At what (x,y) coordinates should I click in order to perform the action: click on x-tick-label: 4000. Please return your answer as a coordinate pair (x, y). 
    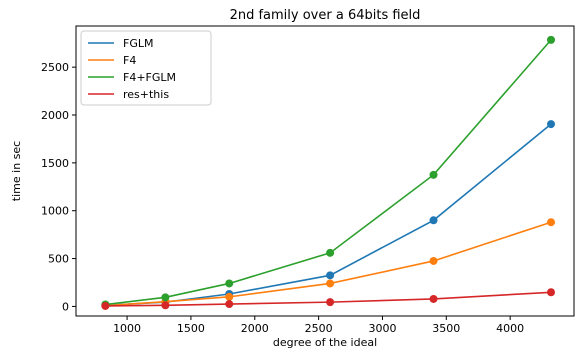
    Looking at the image, I should click on (510, 328).